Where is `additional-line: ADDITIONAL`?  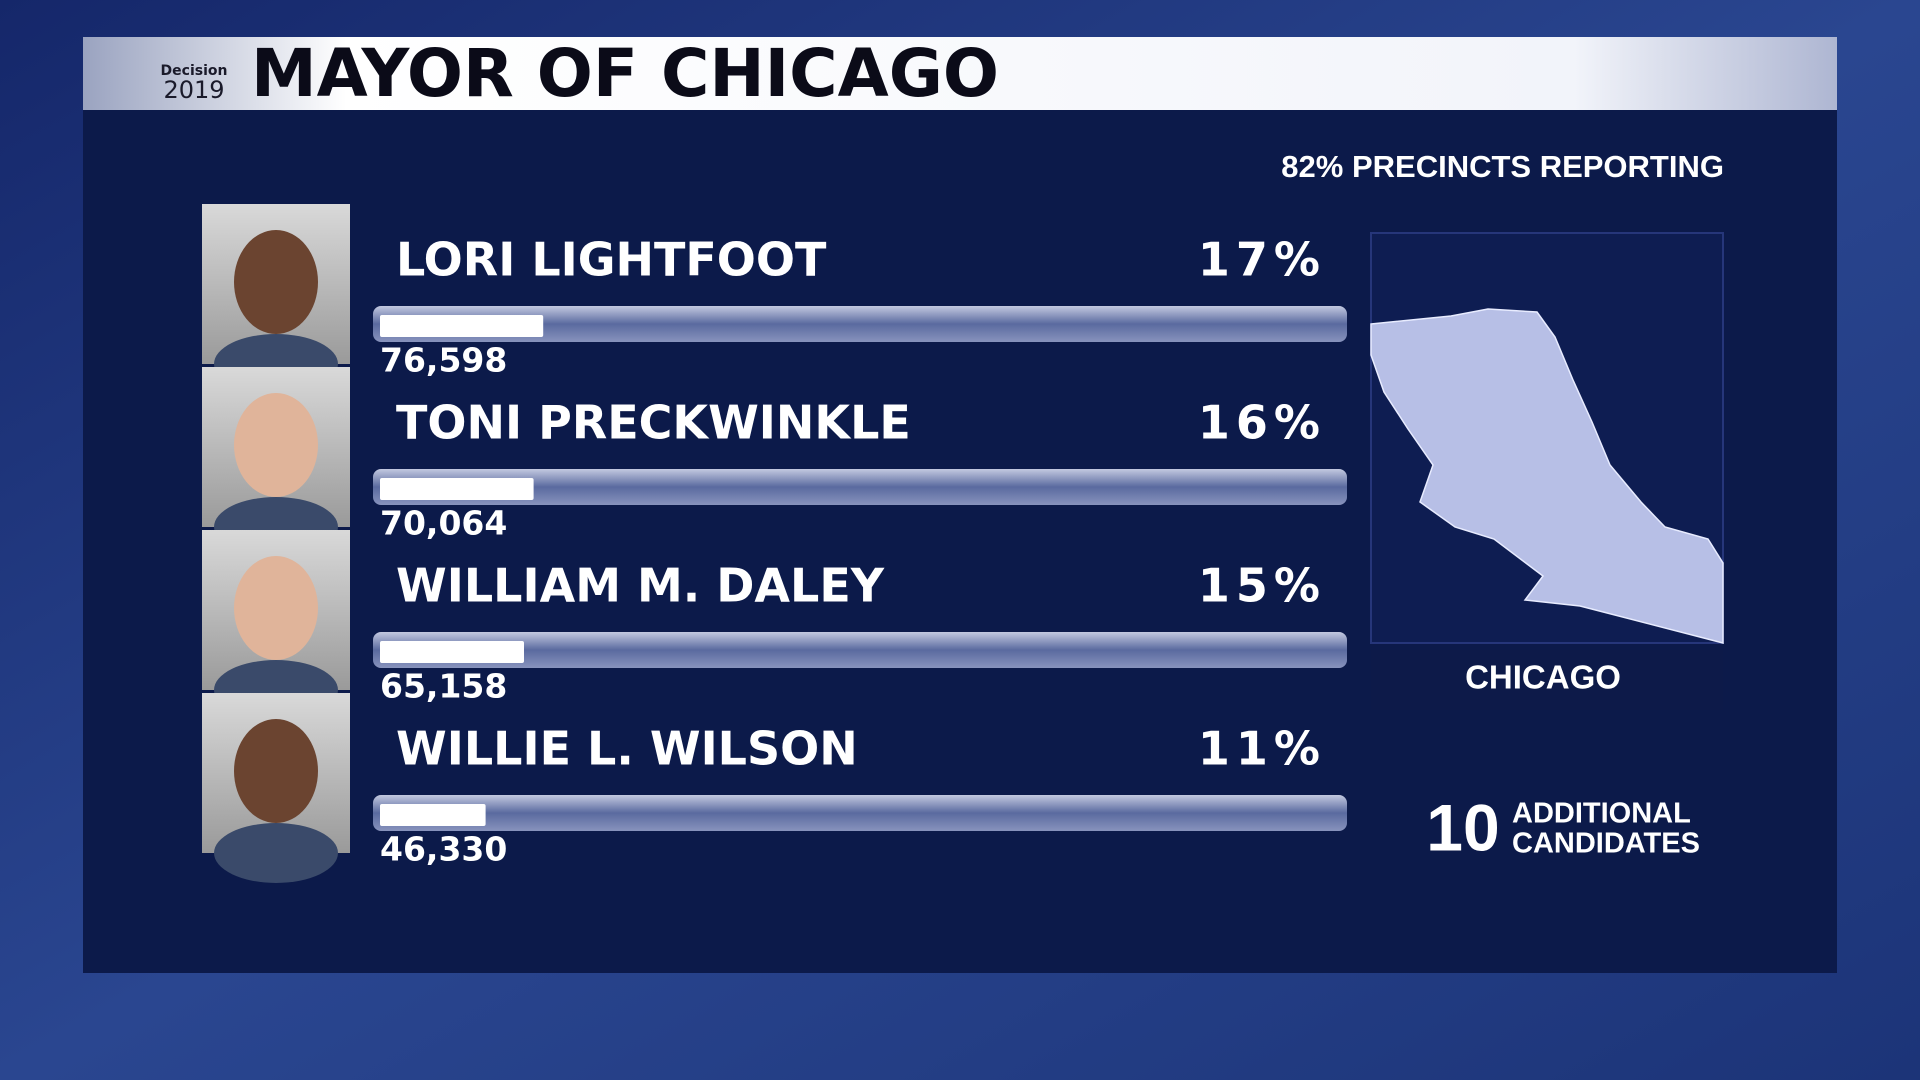 additional-line: ADDITIONAL is located at coordinates (1601, 814).